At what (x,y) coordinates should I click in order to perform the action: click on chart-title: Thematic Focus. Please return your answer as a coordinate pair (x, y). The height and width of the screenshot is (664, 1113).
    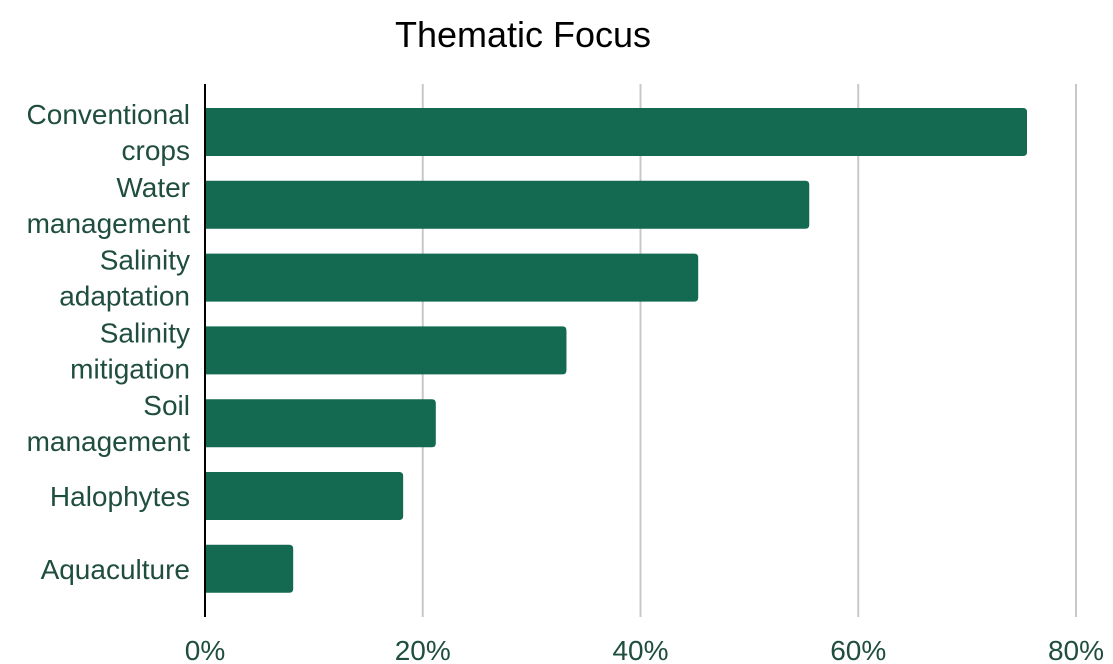
    Looking at the image, I should click on (523, 34).